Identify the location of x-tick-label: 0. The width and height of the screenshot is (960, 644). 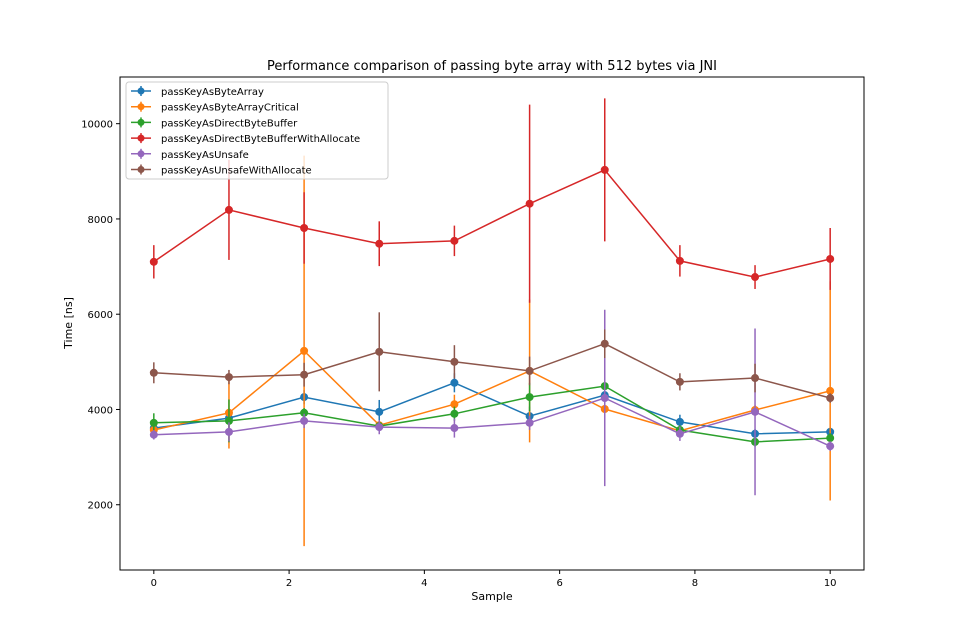
(154, 583).